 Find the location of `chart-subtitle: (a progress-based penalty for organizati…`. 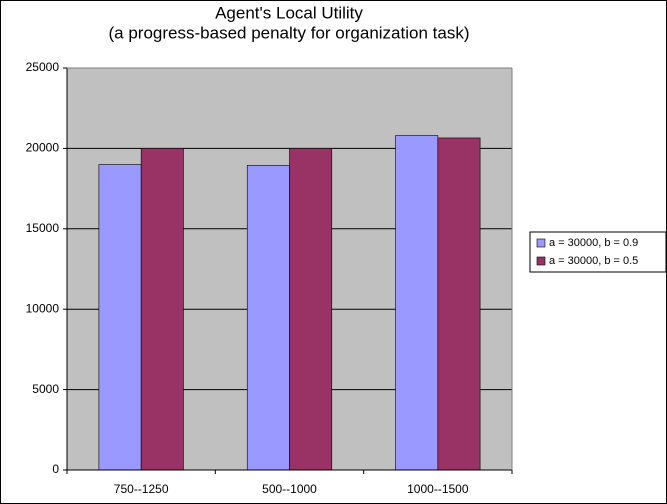

chart-subtitle: (a progress-based penalty for organizati… is located at coordinates (289, 32).